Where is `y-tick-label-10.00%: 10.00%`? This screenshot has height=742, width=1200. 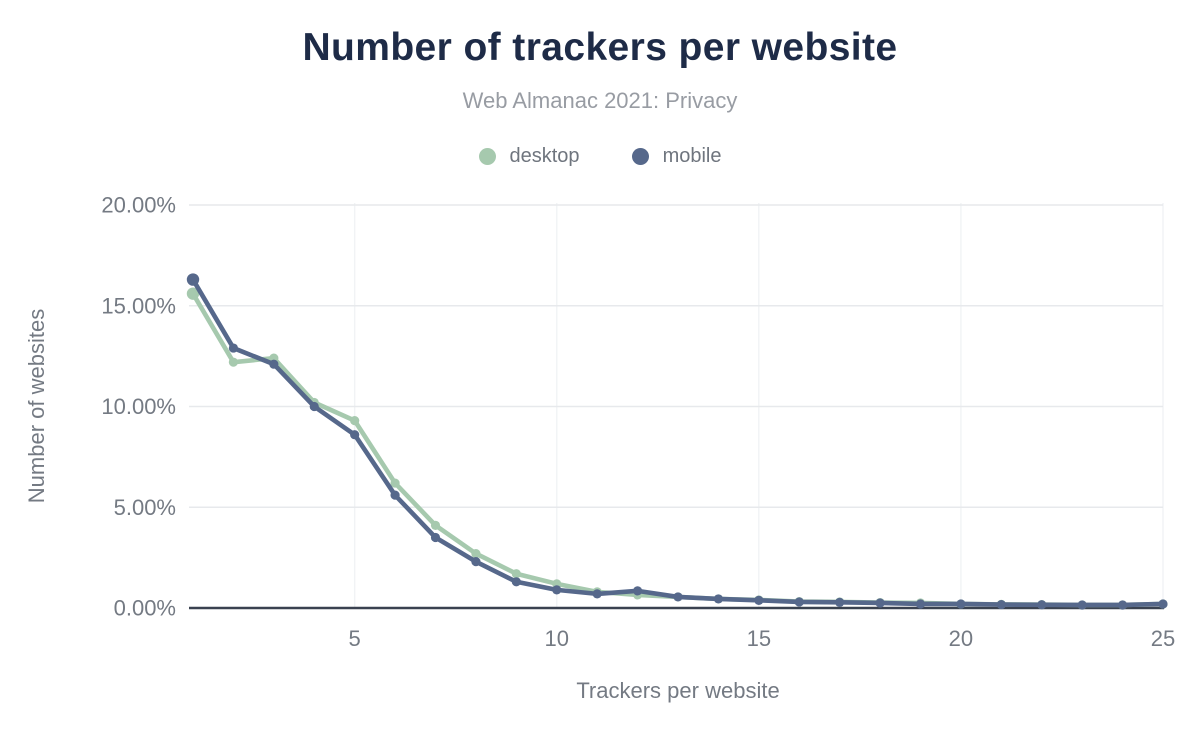 y-tick-label-10.00%: 10.00% is located at coordinates (138, 406).